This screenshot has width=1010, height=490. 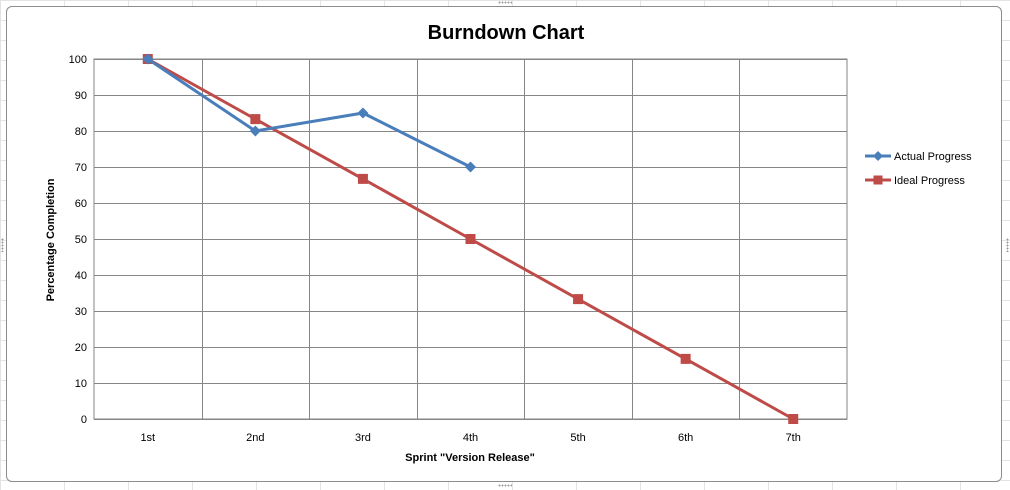 I want to click on chart-title: Burndown Chart, so click(x=506, y=33).